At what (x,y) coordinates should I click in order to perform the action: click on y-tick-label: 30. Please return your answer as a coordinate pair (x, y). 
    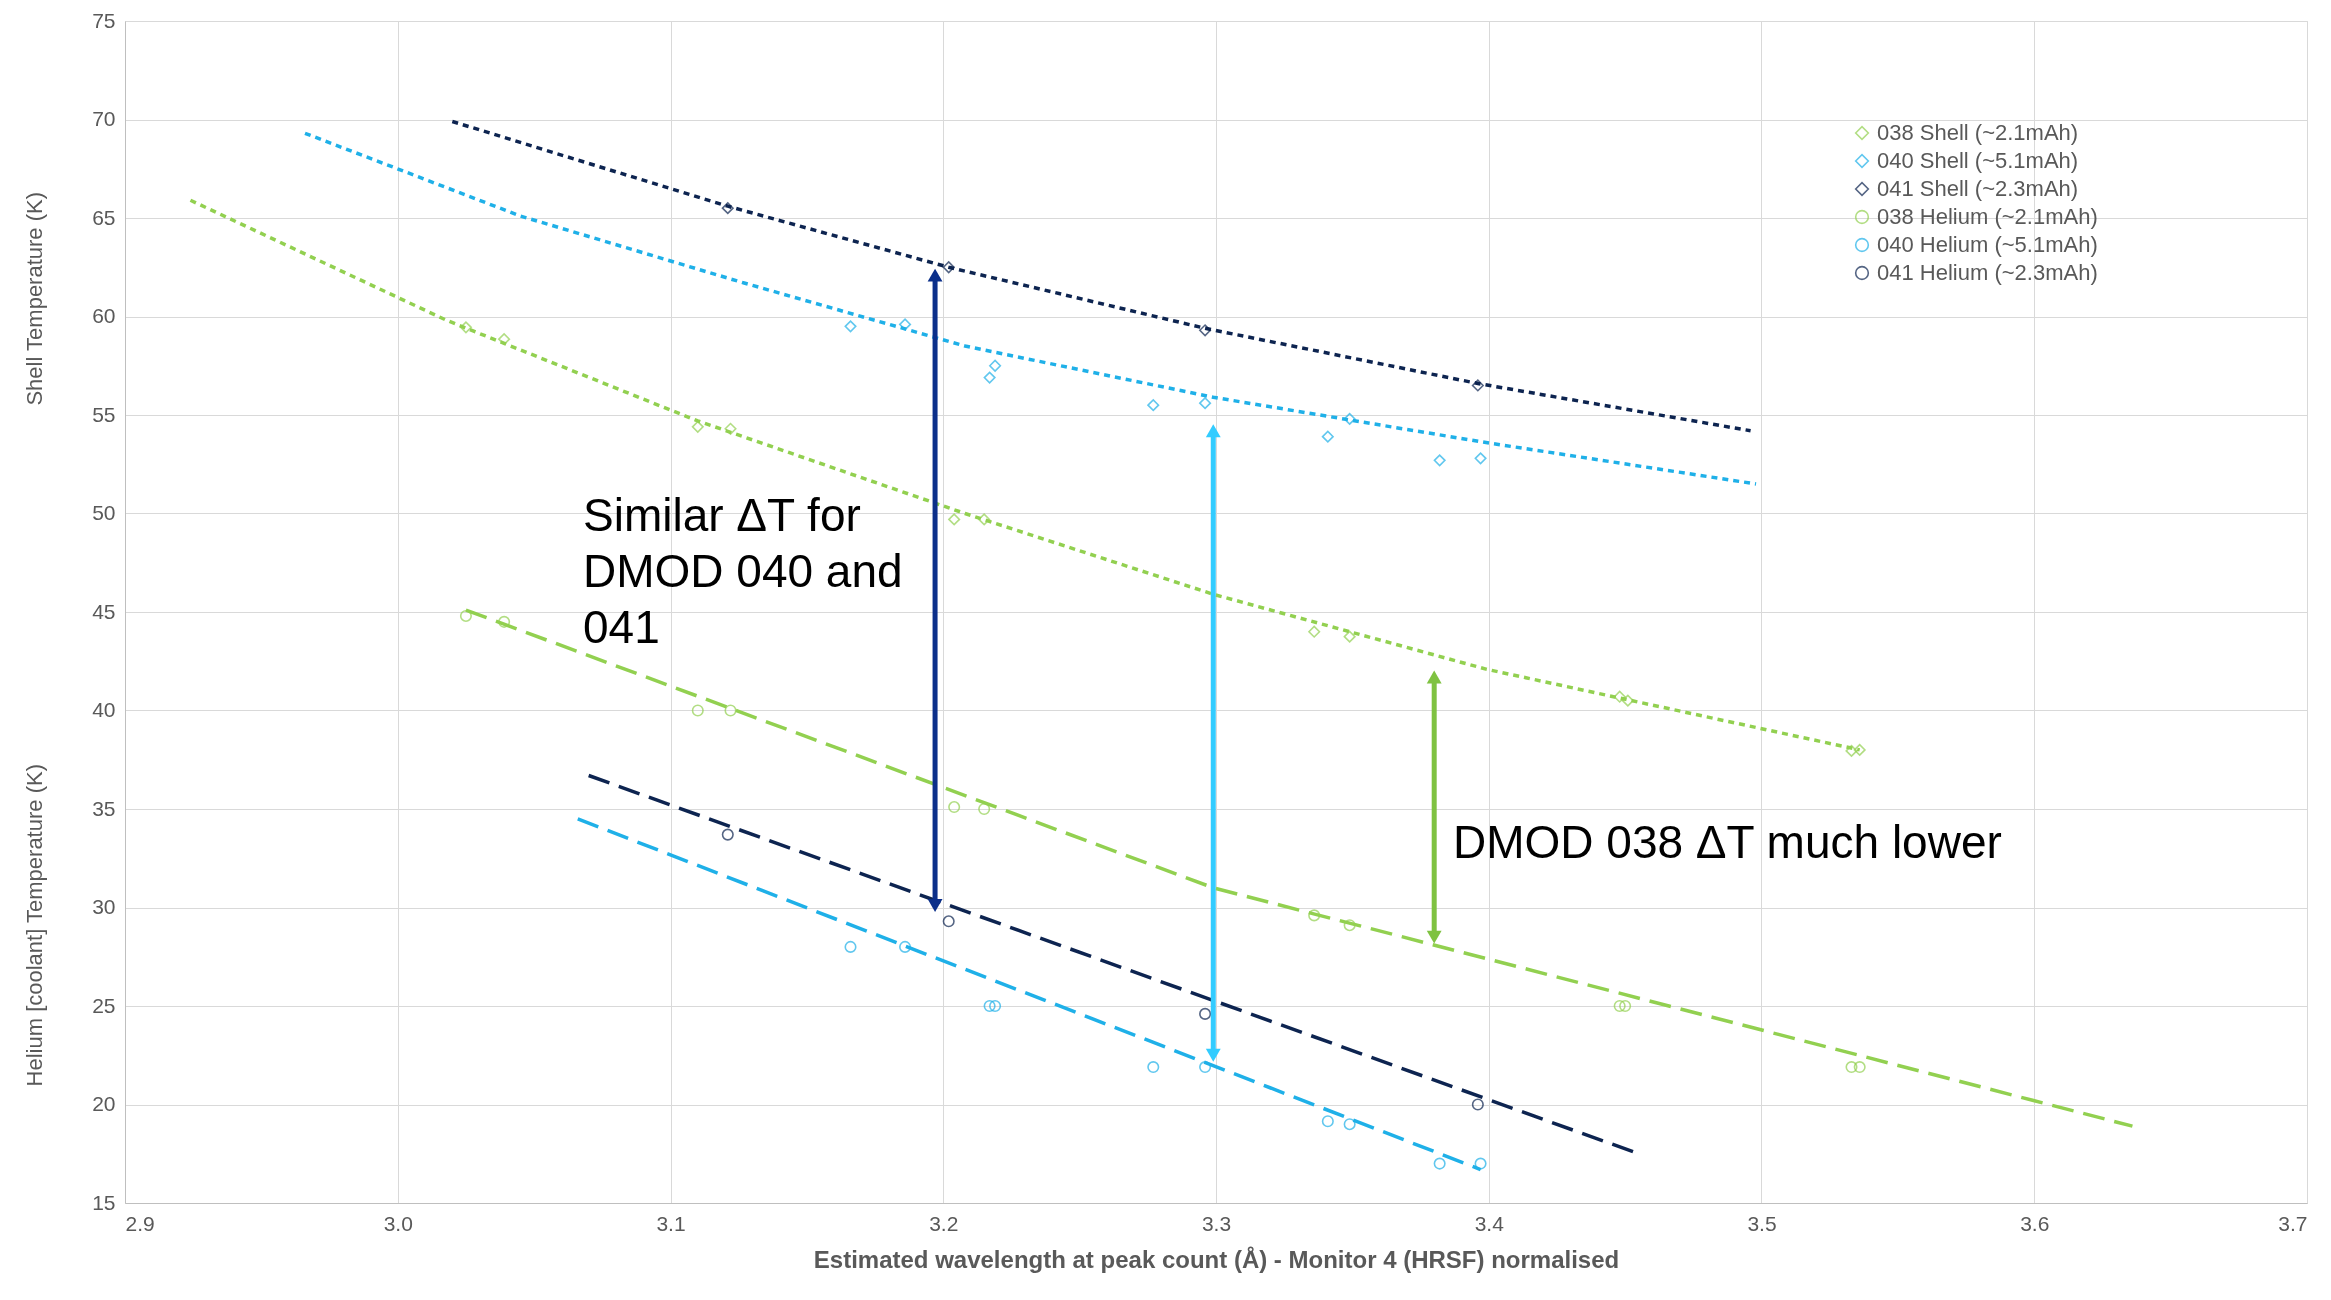
    Looking at the image, I should click on (104, 906).